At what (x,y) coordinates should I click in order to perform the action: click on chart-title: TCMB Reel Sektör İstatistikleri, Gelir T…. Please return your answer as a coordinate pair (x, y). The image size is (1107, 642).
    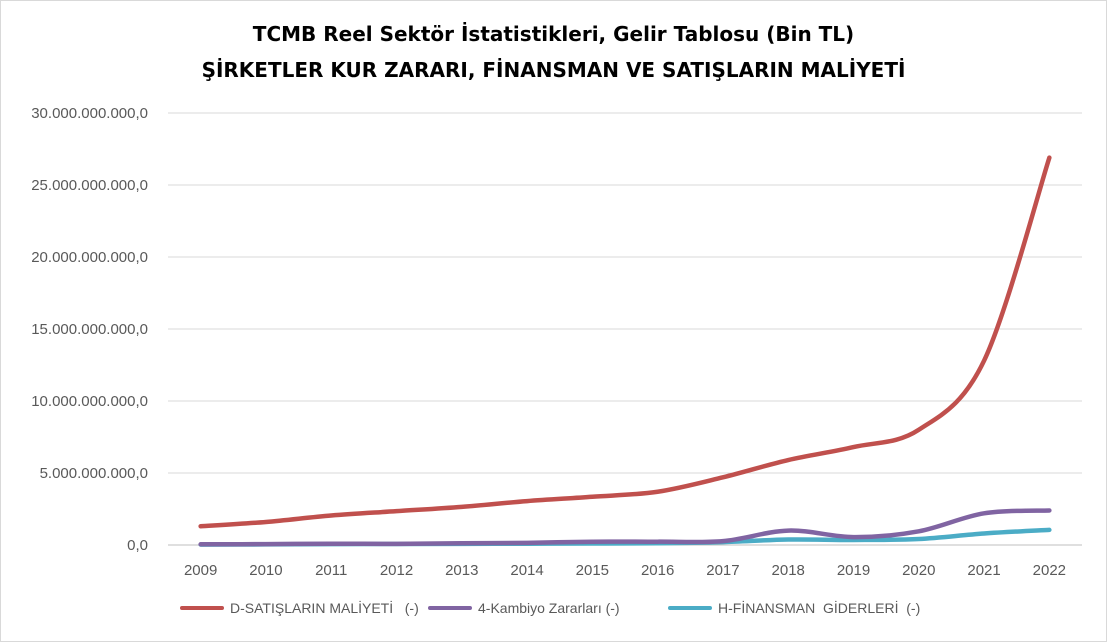
    Looking at the image, I should click on (553, 34).